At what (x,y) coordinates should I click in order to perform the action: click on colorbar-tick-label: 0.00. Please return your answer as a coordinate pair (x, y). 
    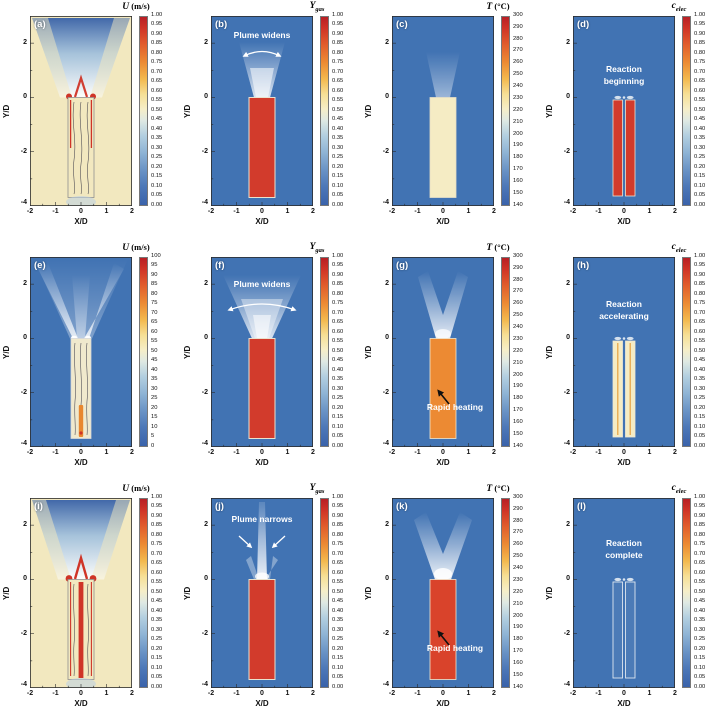
    Looking at the image, I should click on (338, 445).